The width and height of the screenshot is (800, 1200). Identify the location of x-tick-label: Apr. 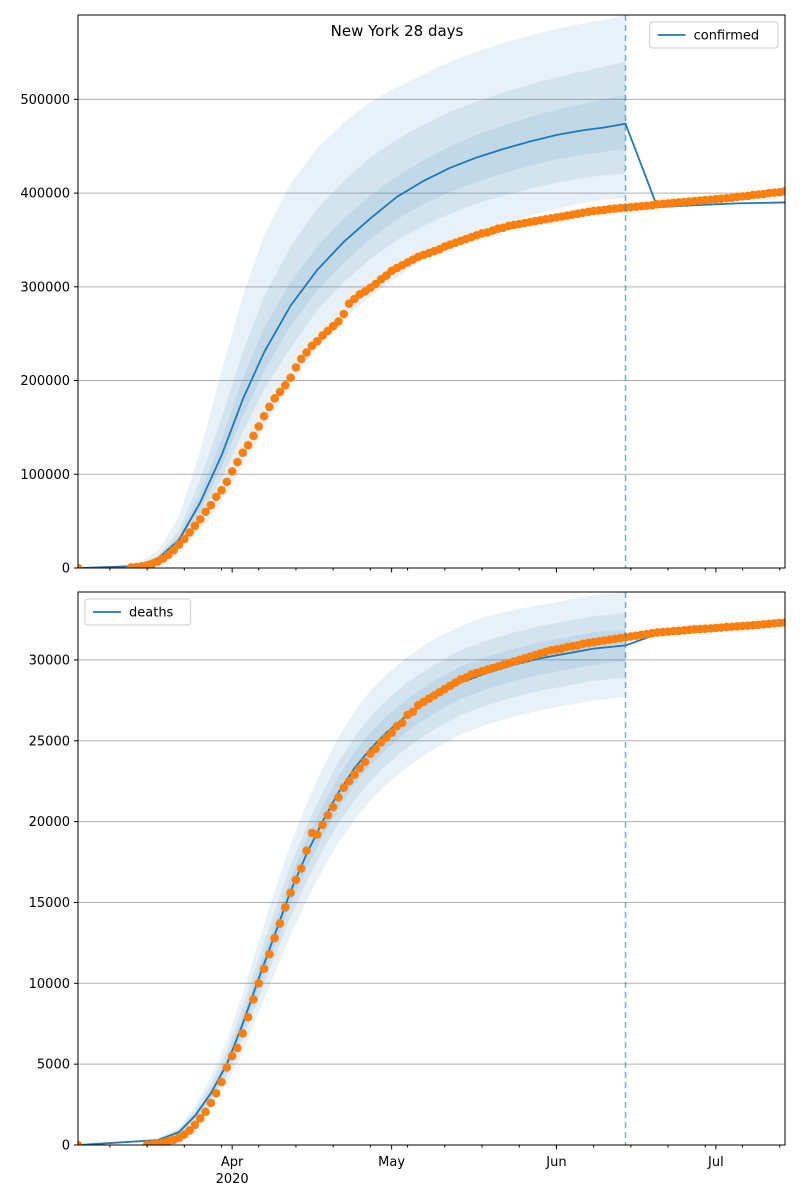
(232, 1162).